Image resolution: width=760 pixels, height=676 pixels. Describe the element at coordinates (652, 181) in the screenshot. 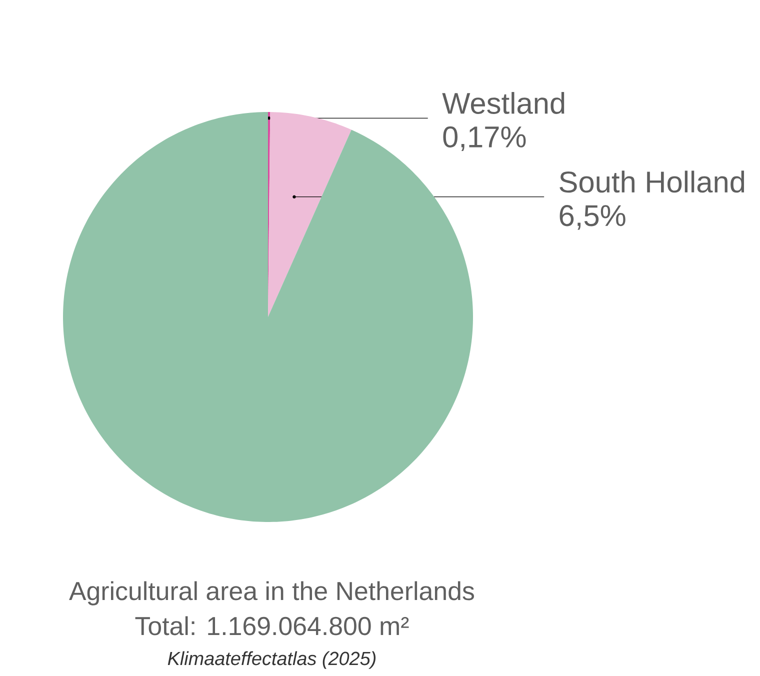

I see `slice-label: South Holland` at that location.